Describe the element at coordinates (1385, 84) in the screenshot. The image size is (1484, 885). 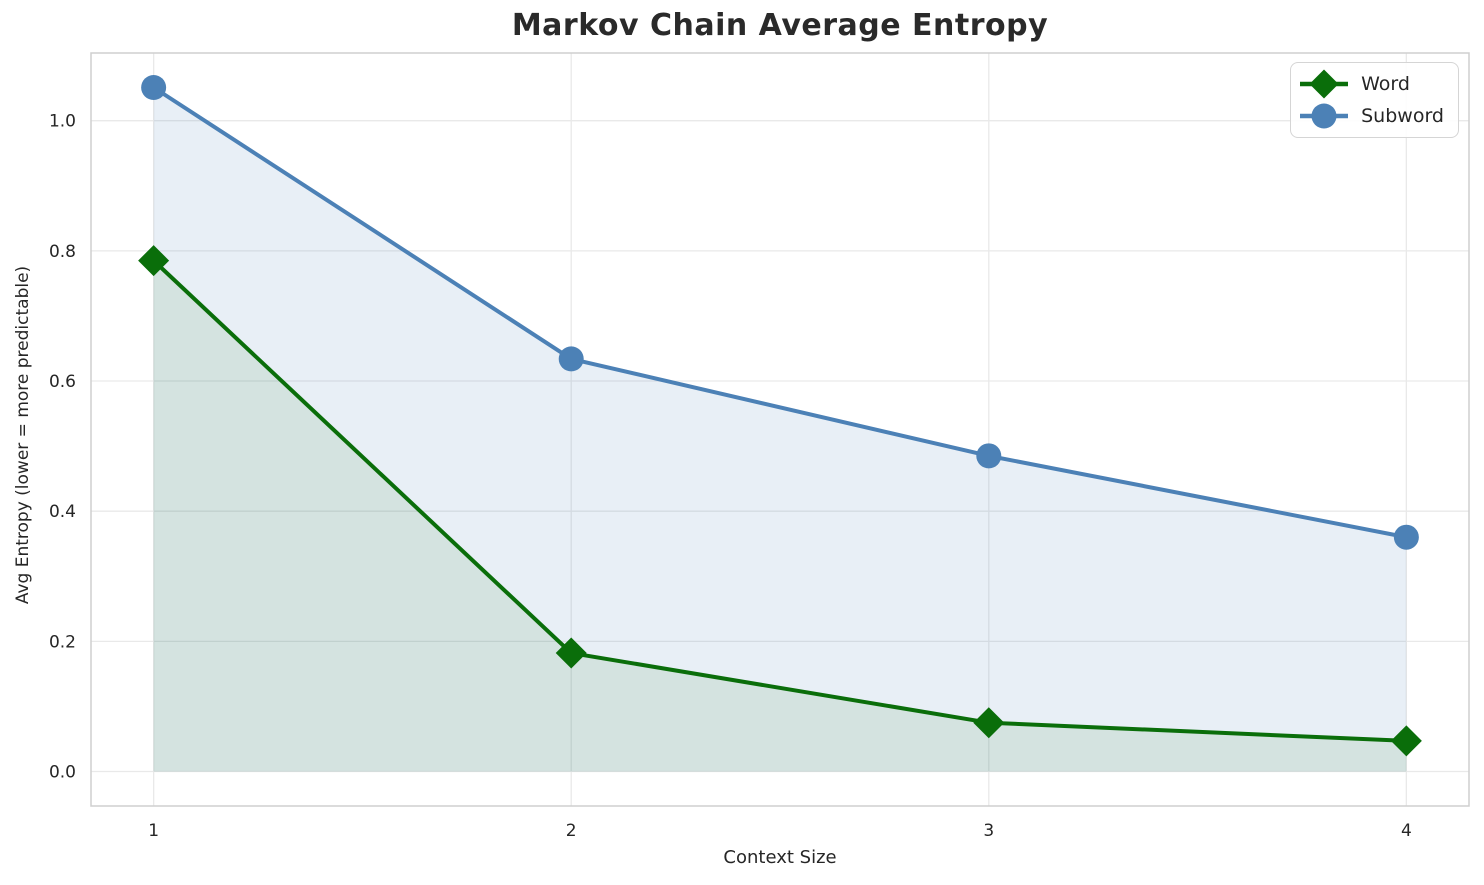
I see `legend-label: Word` at that location.